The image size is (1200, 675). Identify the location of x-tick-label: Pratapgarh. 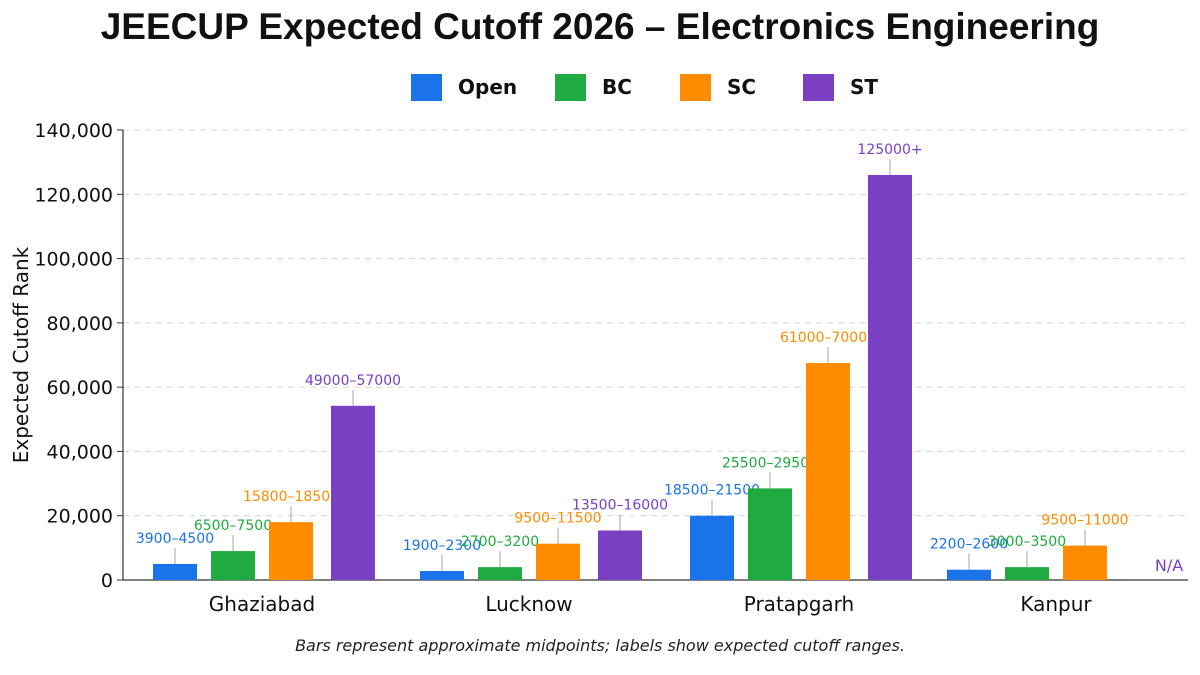
(799, 604).